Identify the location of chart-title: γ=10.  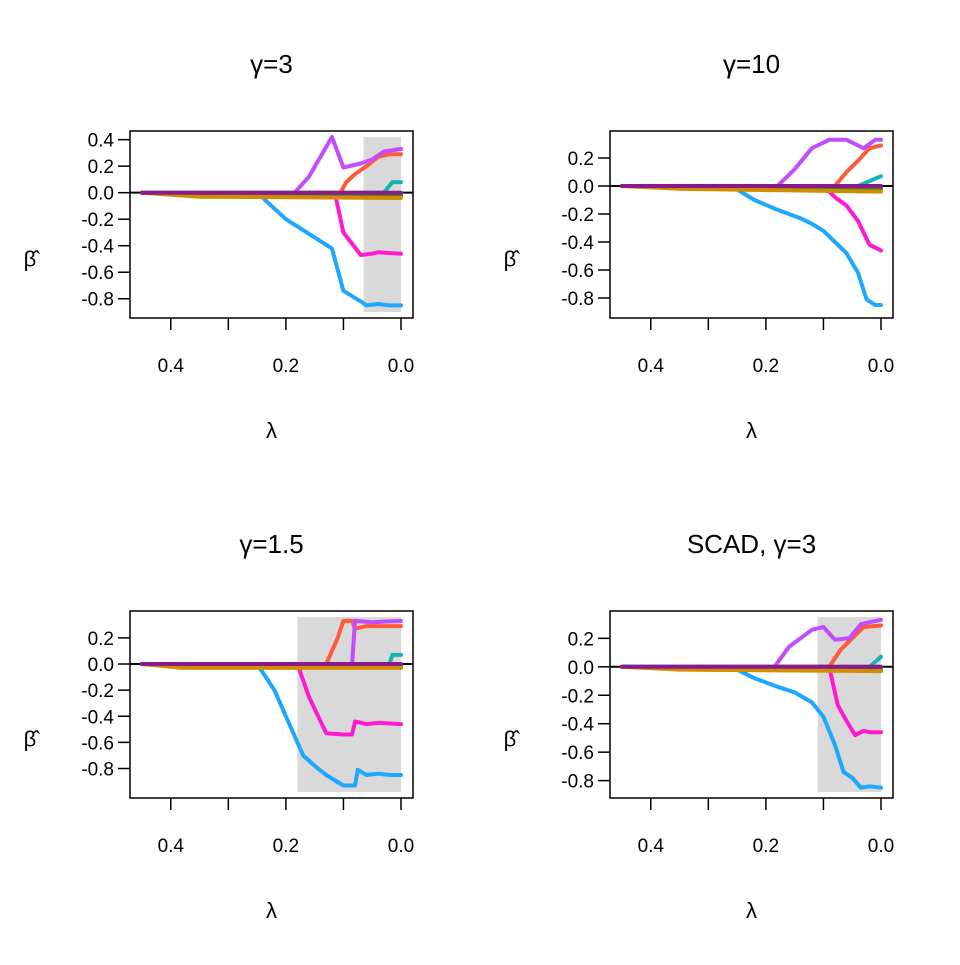
(751, 64).